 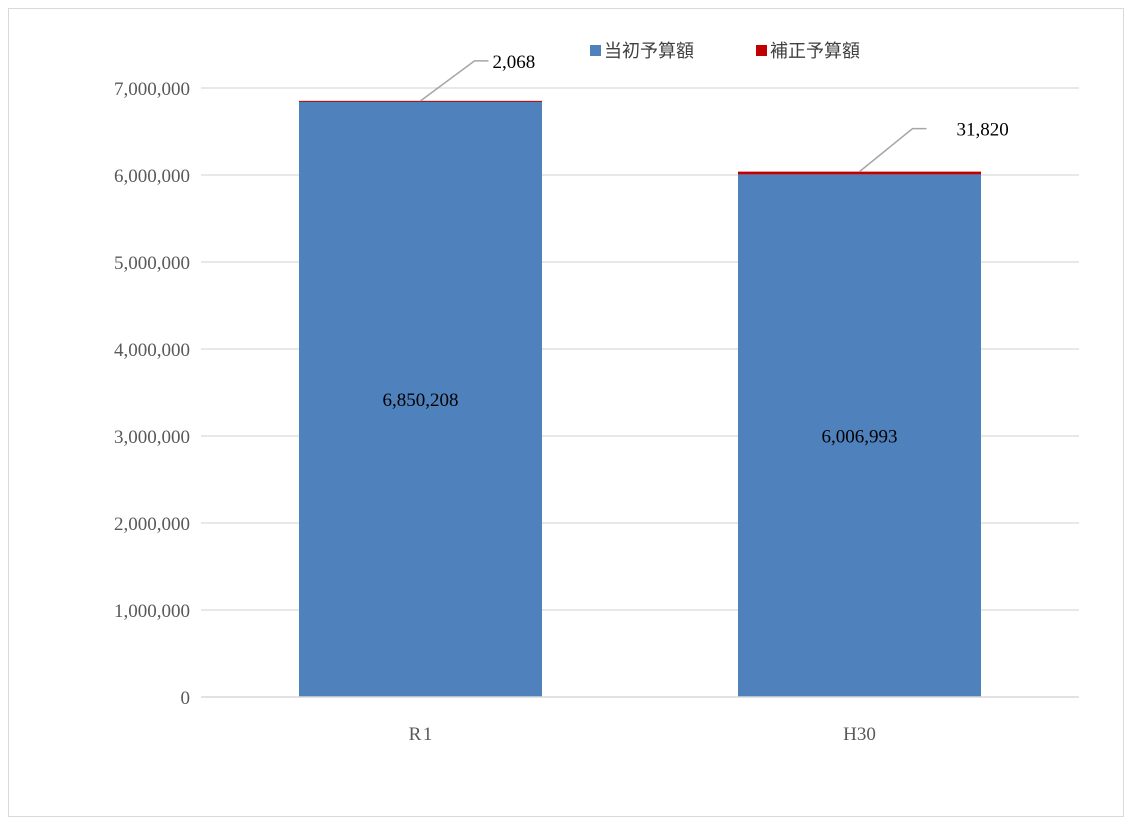 I want to click on legend-swatch-supplementary-budget, so click(x=761, y=50).